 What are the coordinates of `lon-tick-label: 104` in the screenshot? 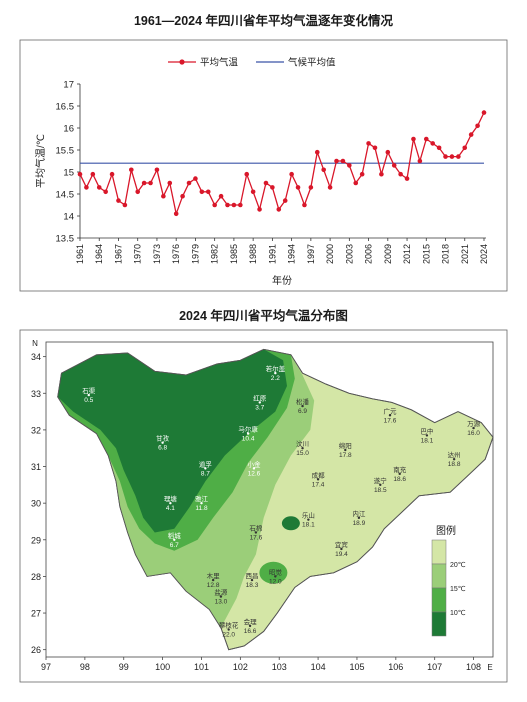 It's located at (318, 667).